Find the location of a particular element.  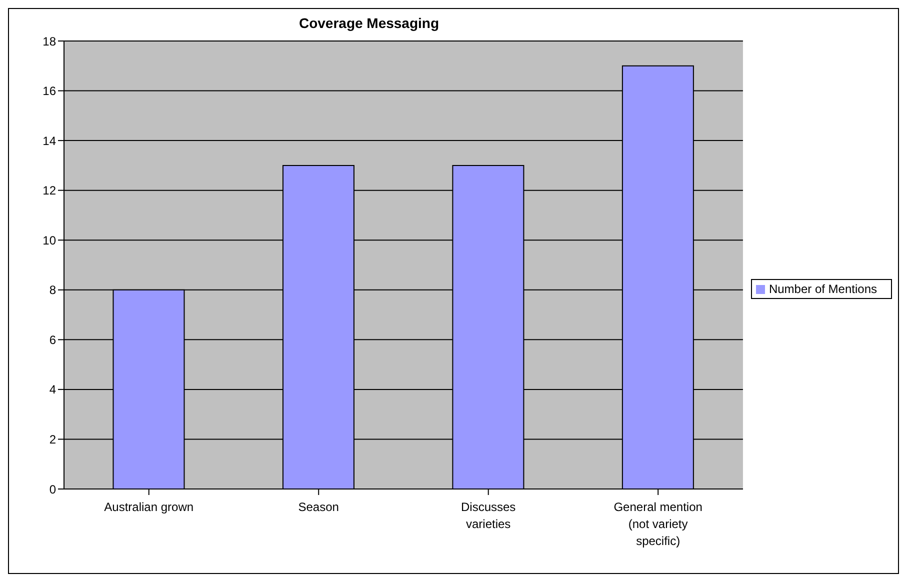

y-tick-label: 16 is located at coordinates (49, 91).